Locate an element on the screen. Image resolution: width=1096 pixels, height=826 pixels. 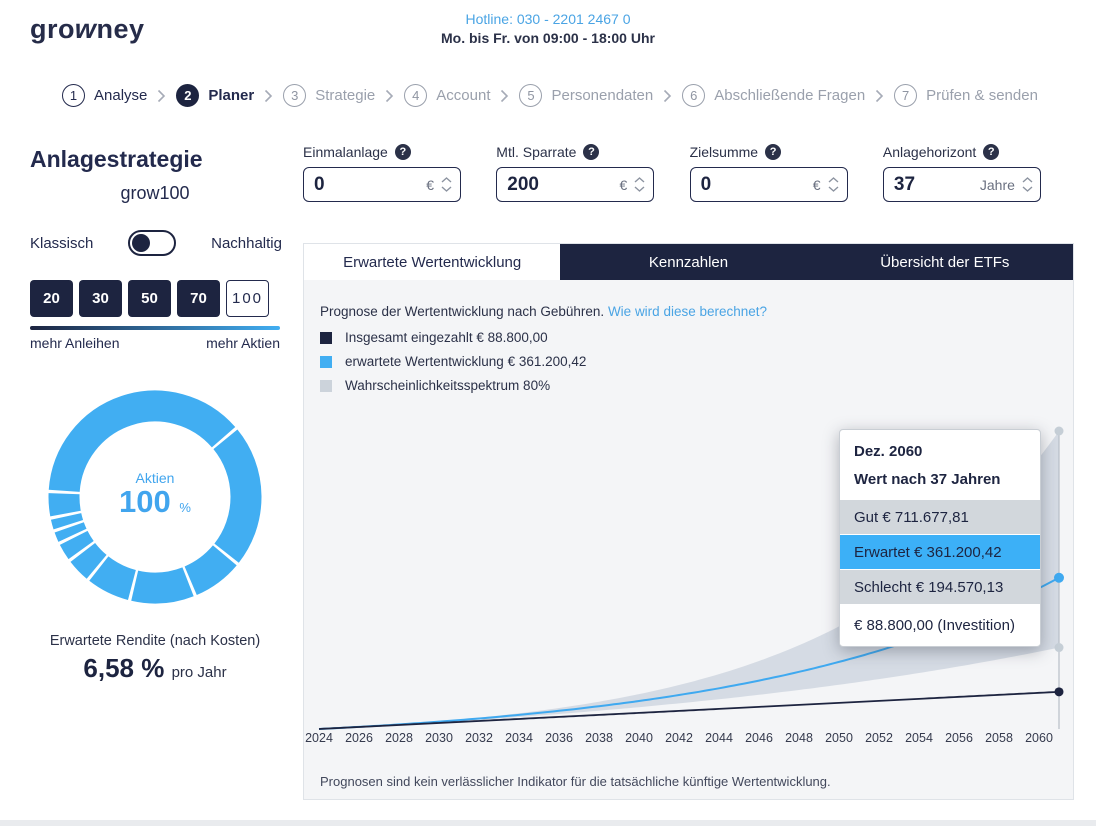
step-label: Strategie is located at coordinates (345, 95).